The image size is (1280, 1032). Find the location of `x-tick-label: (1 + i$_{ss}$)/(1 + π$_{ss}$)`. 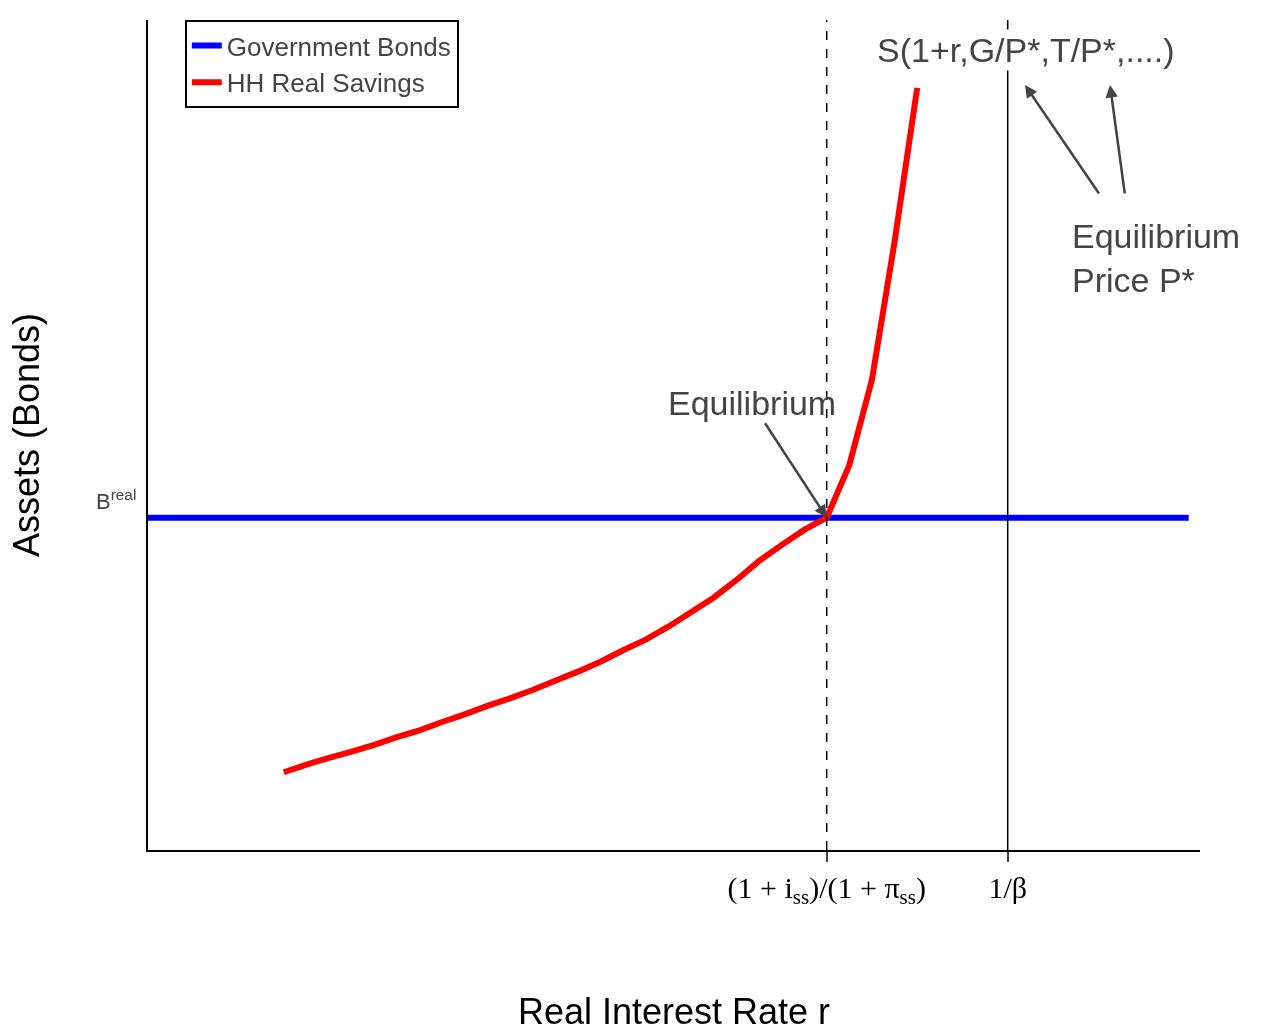

x-tick-label: (1 + i$_{ss}$)/(1 + π$_{ss}$) is located at coordinates (826, 890).